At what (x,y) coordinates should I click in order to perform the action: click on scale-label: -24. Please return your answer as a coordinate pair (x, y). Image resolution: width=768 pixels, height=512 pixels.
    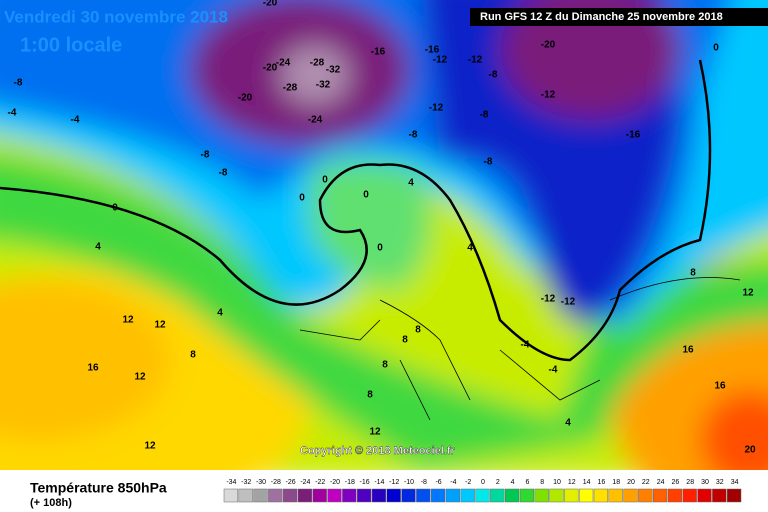
    Looking at the image, I should click on (305, 482).